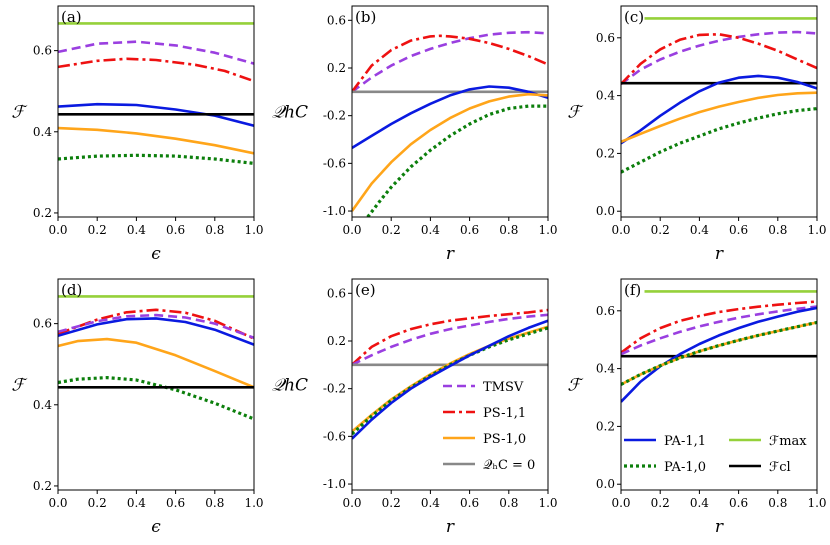 The width and height of the screenshot is (830, 545). I want to click on panel-a: 0.0 0.2 0.4 0.6 0.8 1.0 0.2 0.4 0.6 ϵ ℱ (a), so click(137, 134).